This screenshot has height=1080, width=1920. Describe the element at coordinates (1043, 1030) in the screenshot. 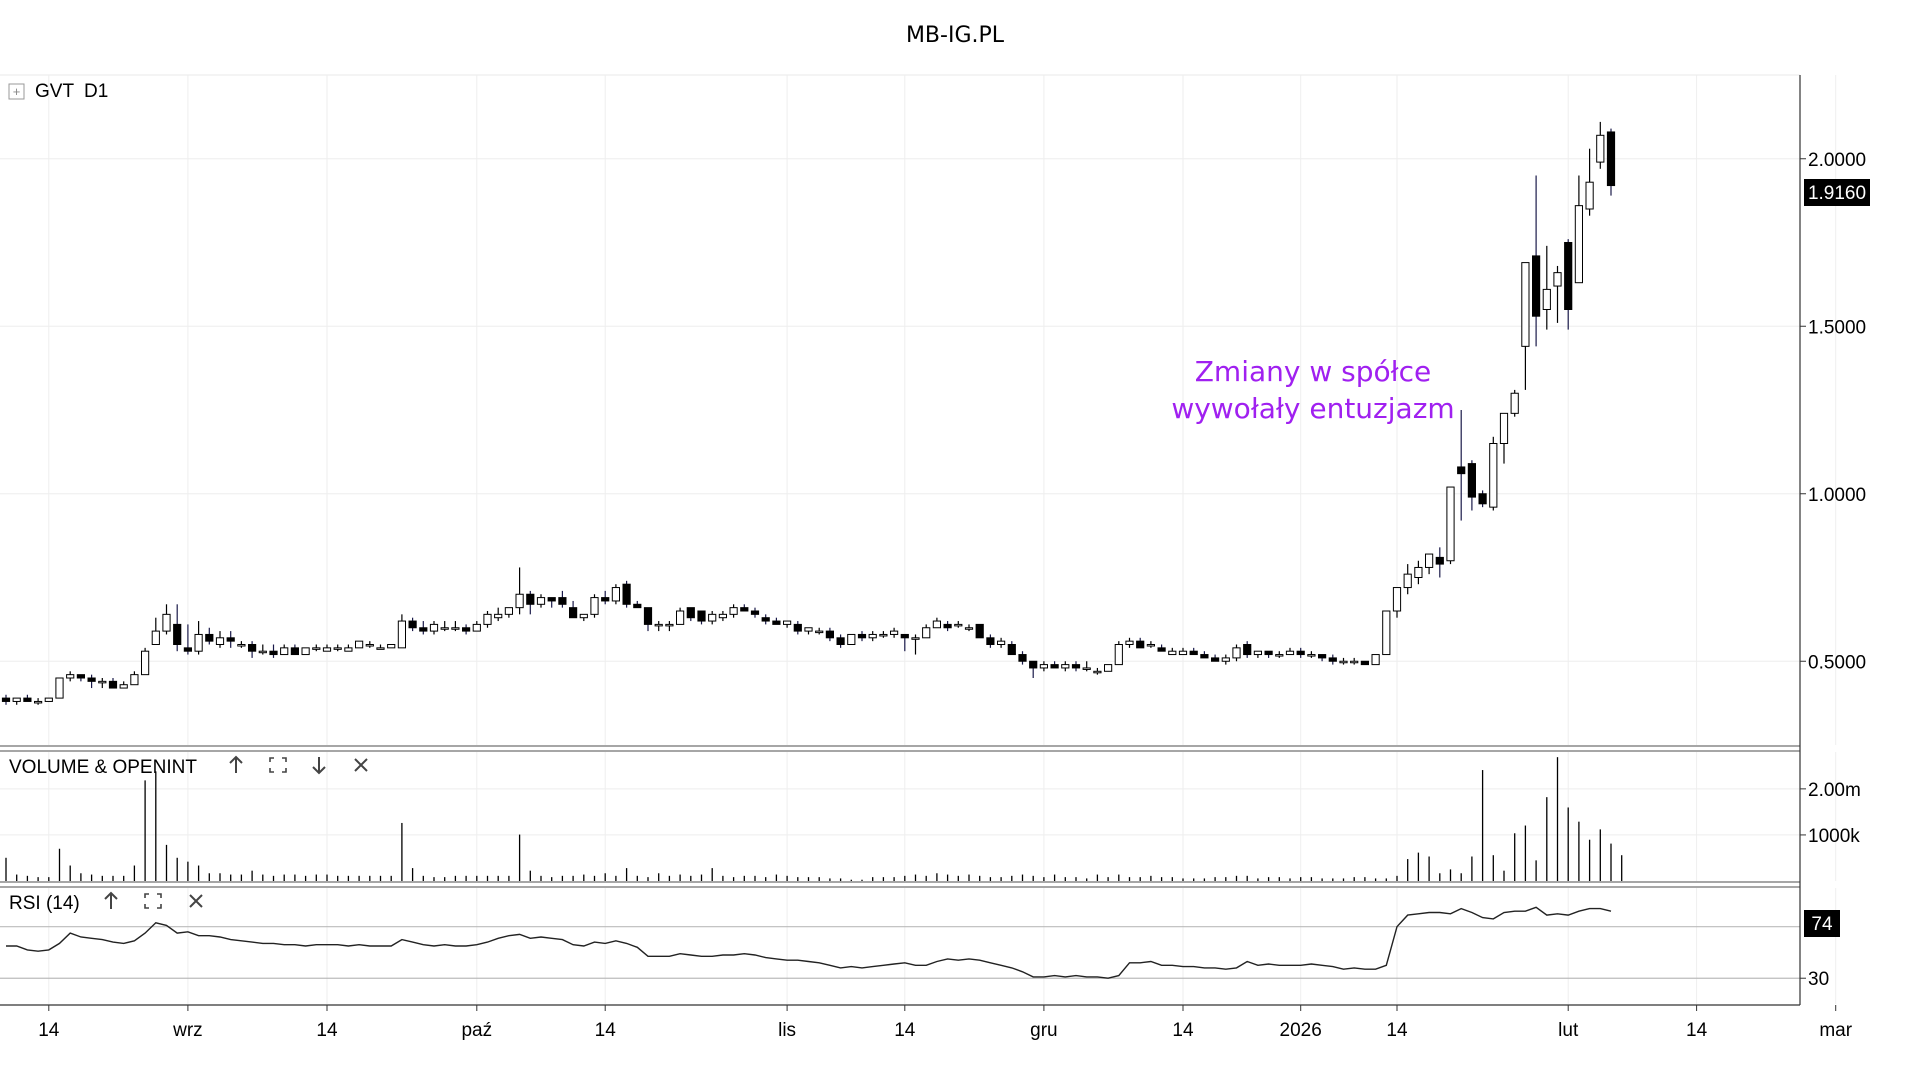

I see `time-tick-label: gru` at that location.